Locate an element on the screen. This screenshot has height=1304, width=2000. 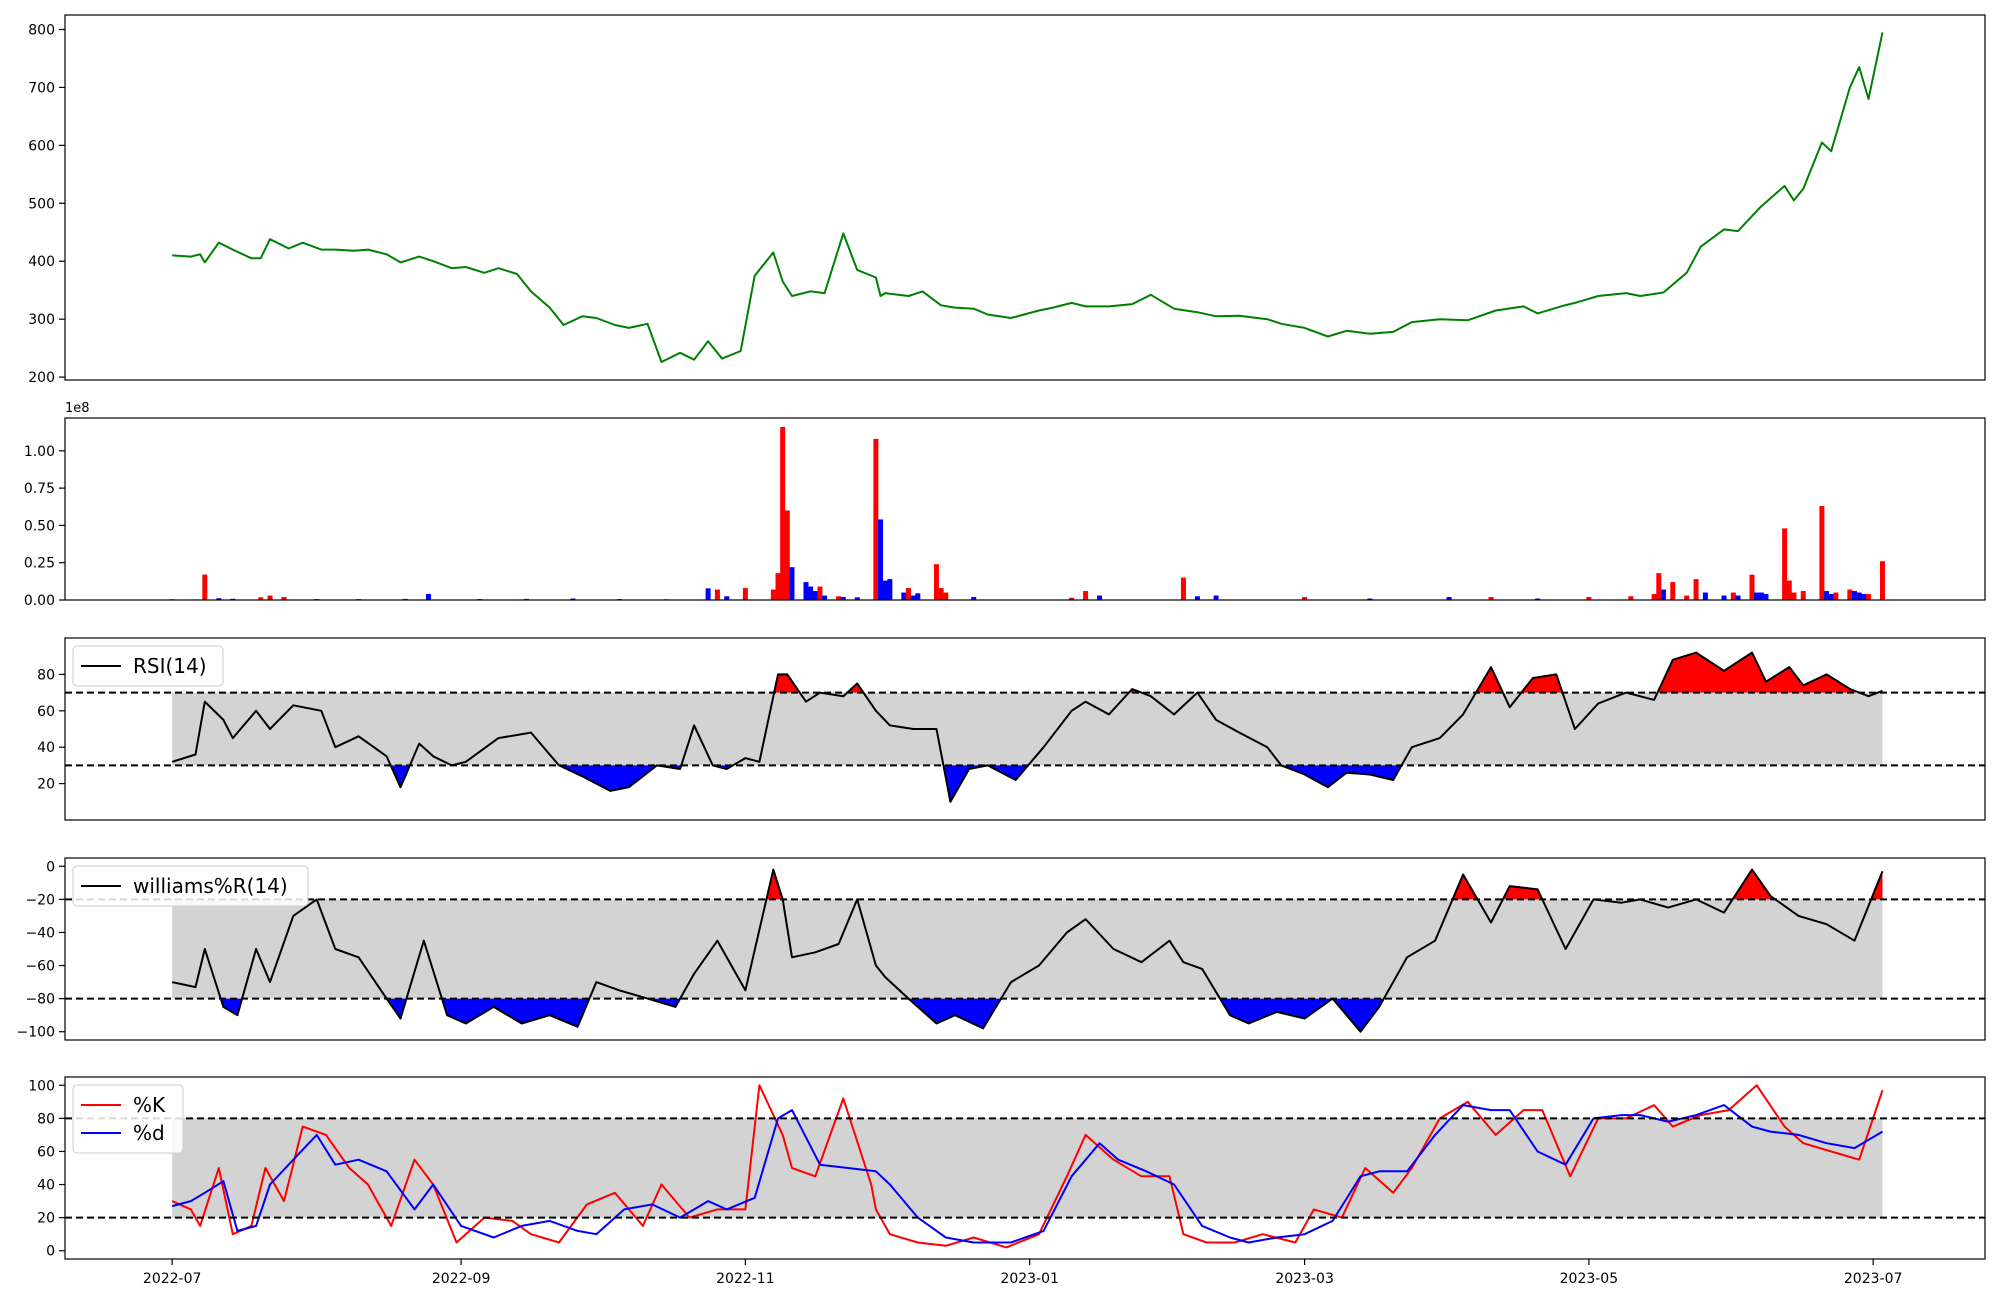
y-tick-label: 700 is located at coordinates (41, 88).